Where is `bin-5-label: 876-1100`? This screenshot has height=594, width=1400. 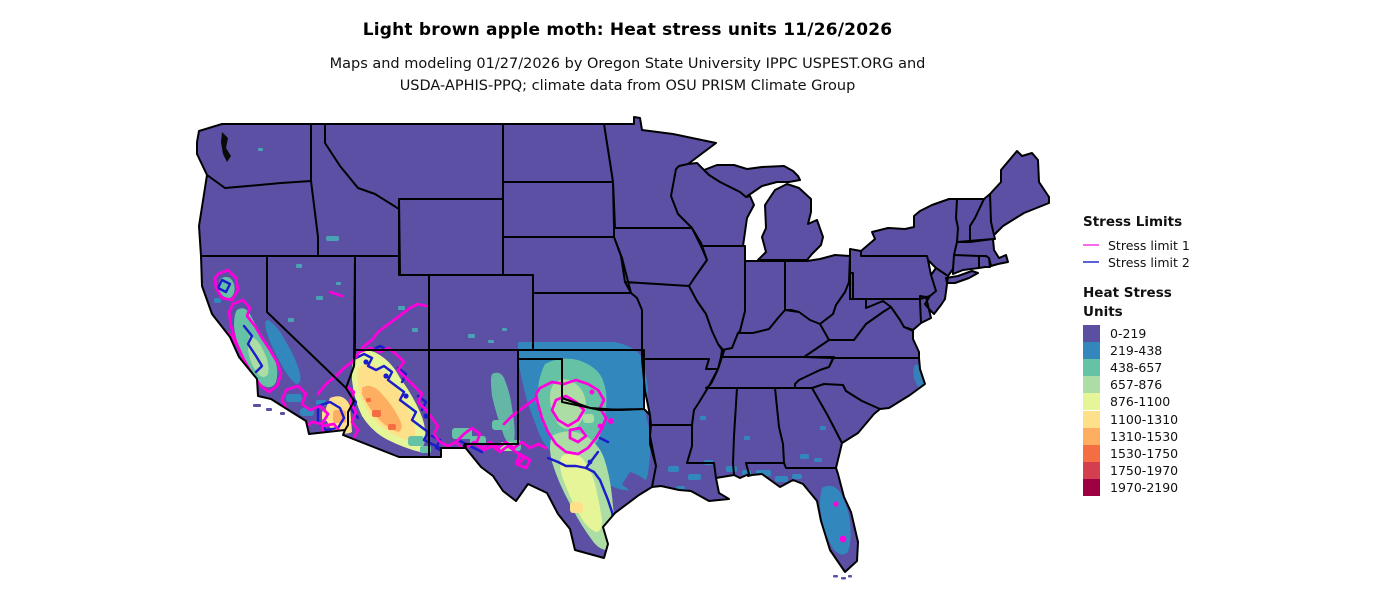
bin-5-label: 876-1100 is located at coordinates (1140, 402).